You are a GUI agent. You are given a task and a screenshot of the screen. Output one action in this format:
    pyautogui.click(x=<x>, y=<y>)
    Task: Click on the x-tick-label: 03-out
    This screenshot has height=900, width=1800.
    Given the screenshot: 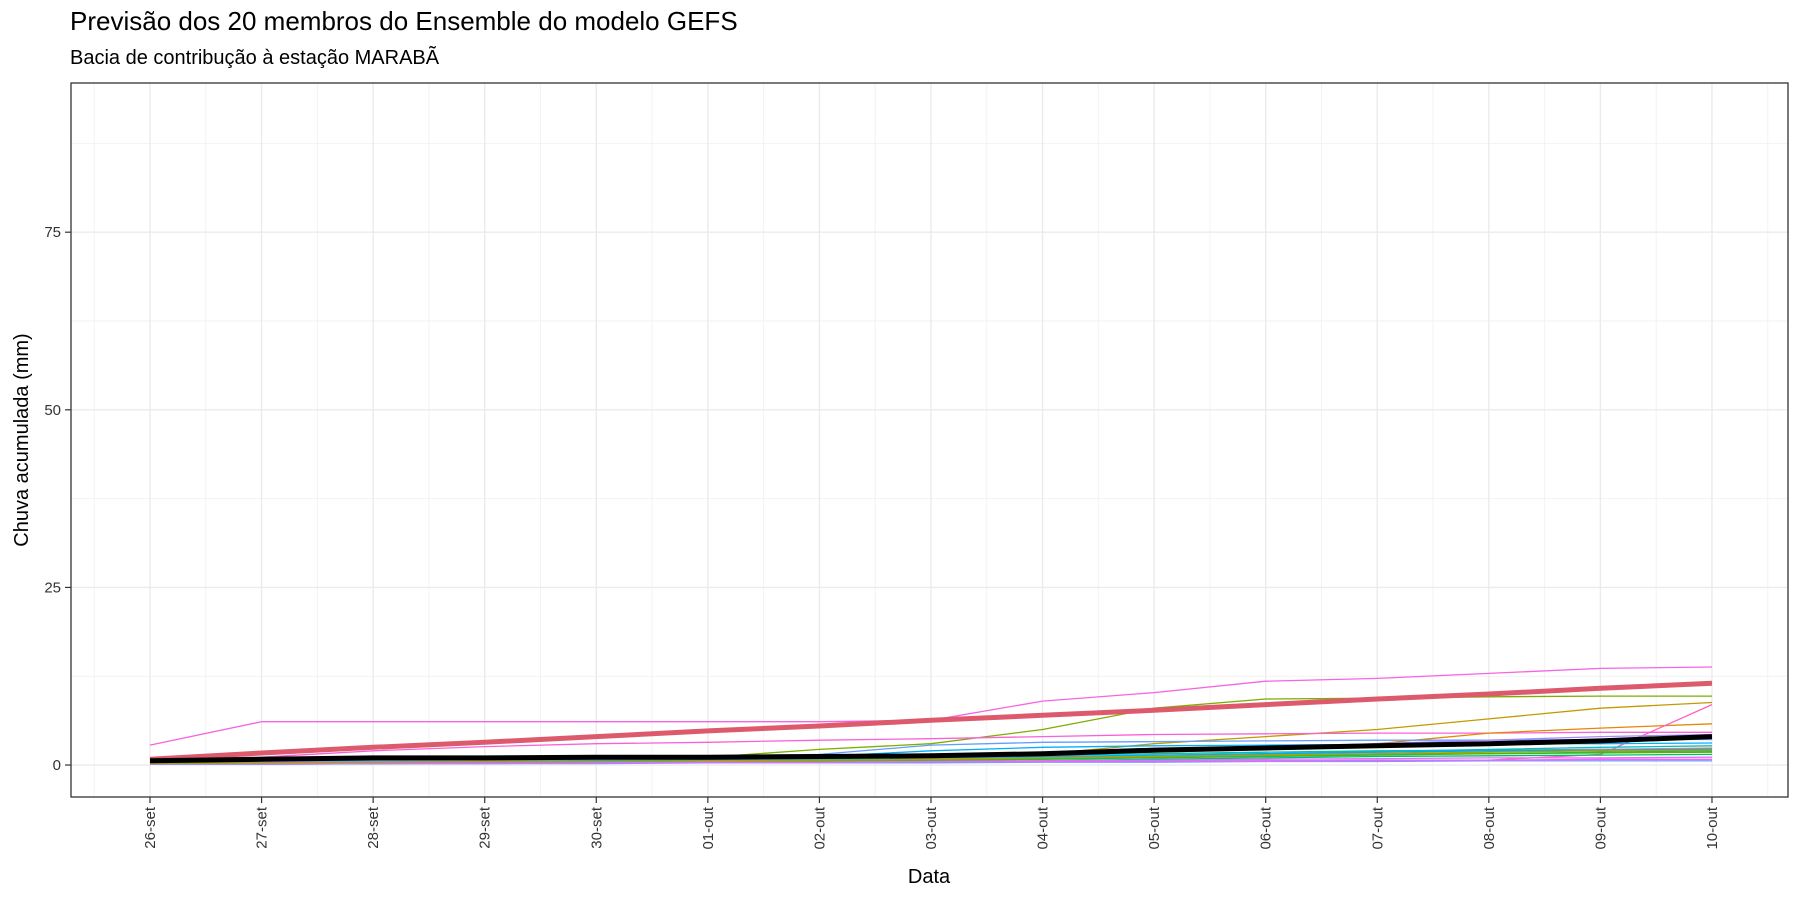 What is the action you would take?
    pyautogui.click(x=931, y=827)
    